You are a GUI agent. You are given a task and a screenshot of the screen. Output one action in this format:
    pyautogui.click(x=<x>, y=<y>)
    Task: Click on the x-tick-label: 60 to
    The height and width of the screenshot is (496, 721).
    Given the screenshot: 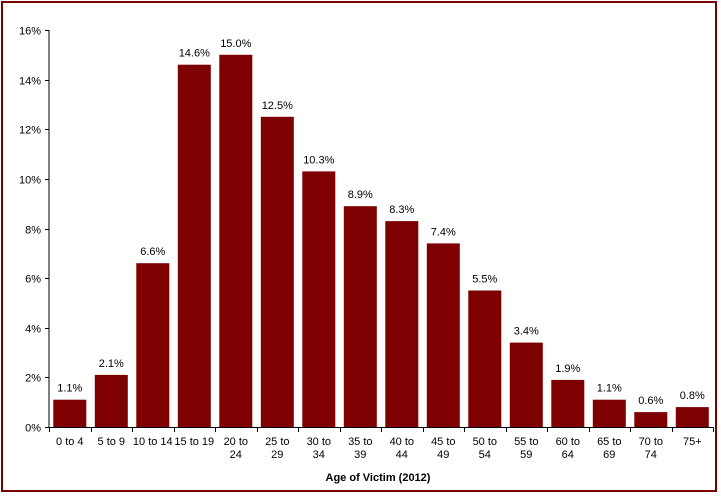 What is the action you would take?
    pyautogui.click(x=568, y=442)
    